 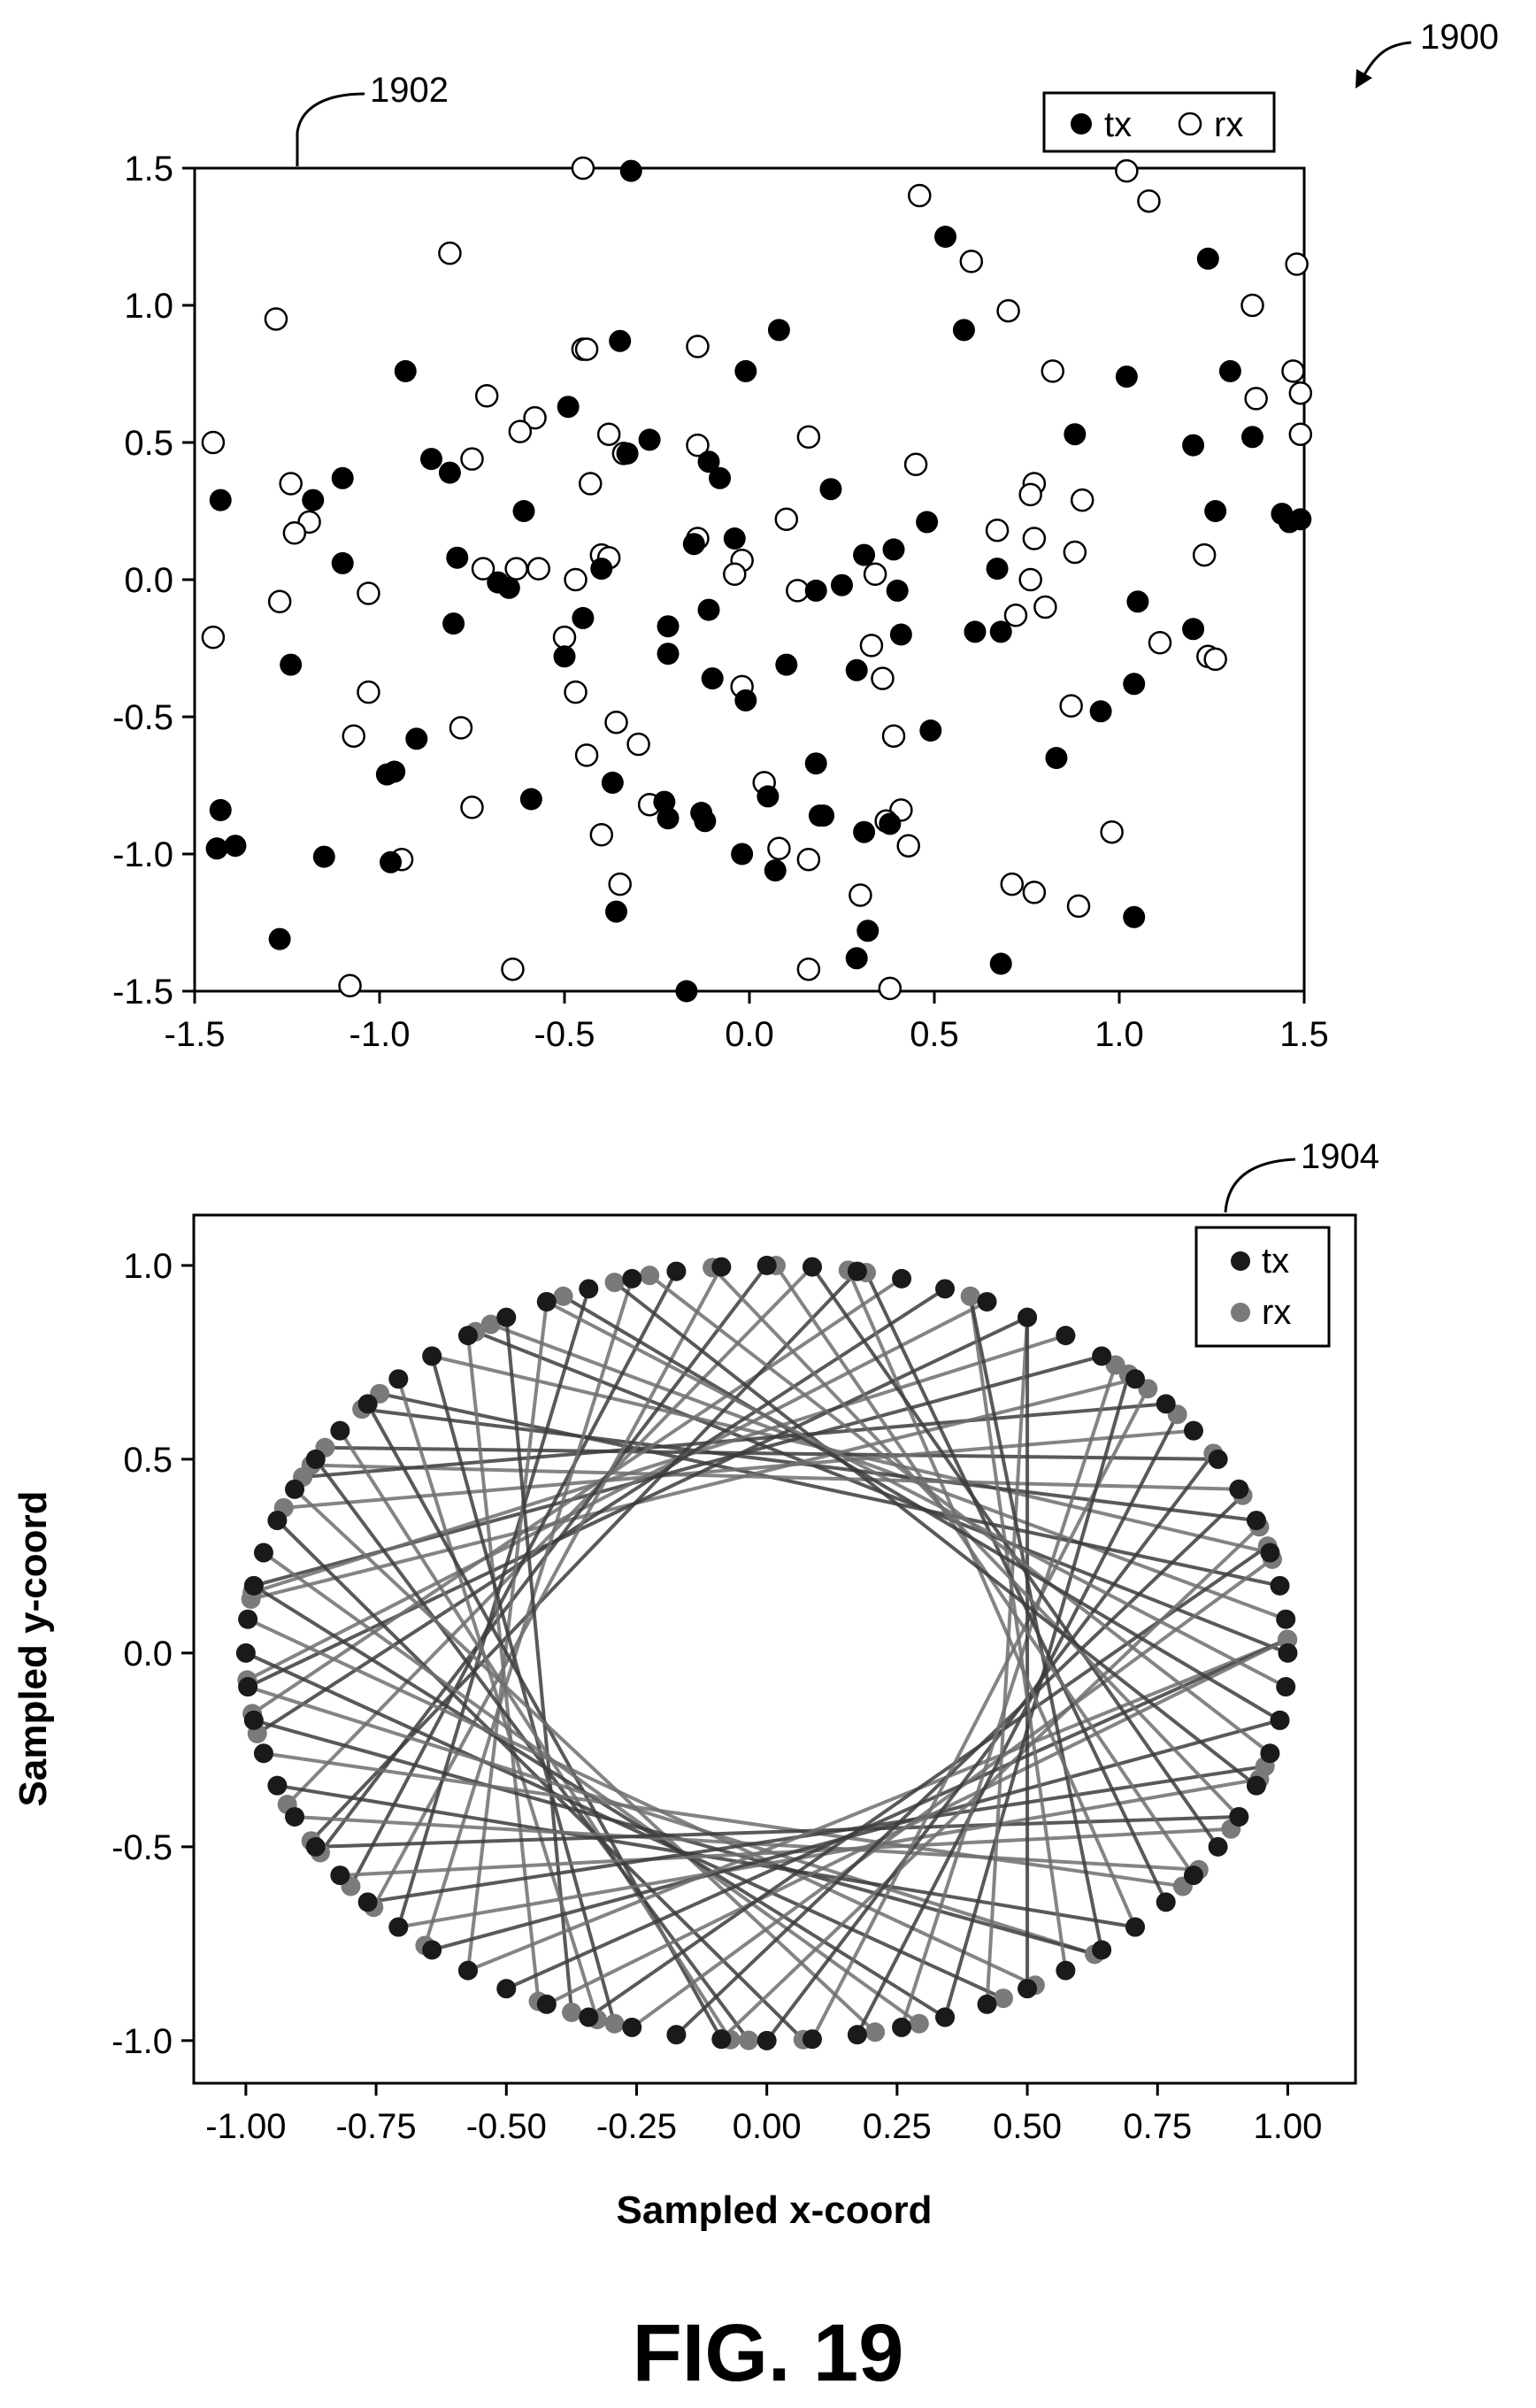 I want to click on chart-1904-y-axis: 1.0 0.5 0.0 -0.5 -1.0, so click(x=152, y=1654).